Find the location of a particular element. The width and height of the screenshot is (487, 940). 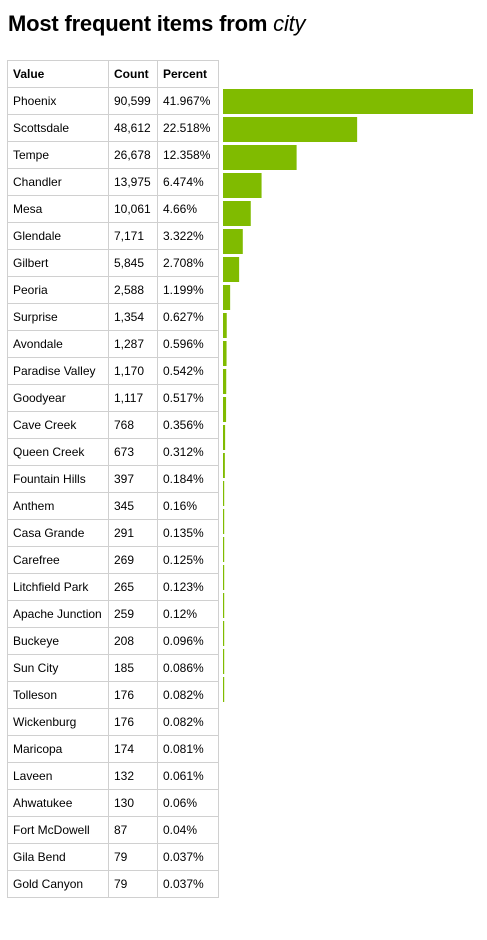

cell-value: Scottsdale is located at coordinates (58, 128).